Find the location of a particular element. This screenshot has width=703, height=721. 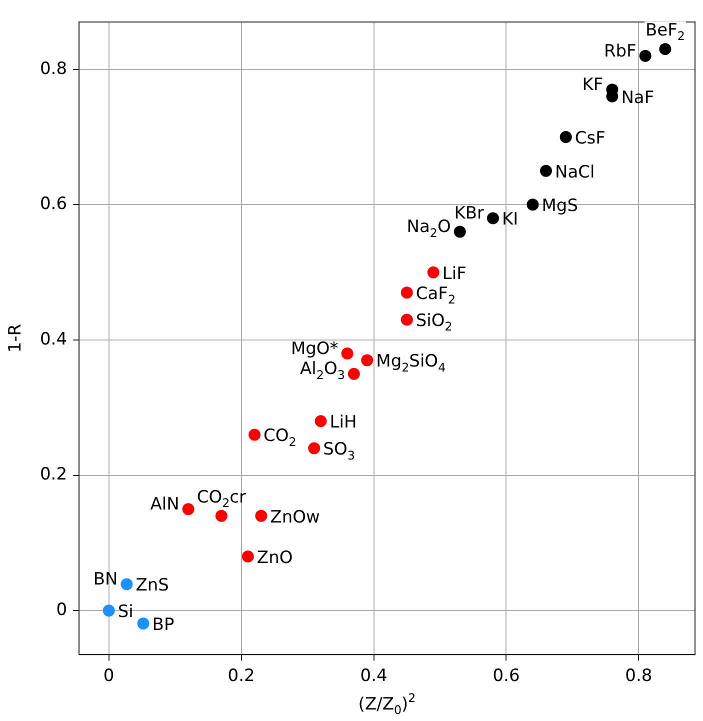

y-tick-label: 0.4 is located at coordinates (54, 339).